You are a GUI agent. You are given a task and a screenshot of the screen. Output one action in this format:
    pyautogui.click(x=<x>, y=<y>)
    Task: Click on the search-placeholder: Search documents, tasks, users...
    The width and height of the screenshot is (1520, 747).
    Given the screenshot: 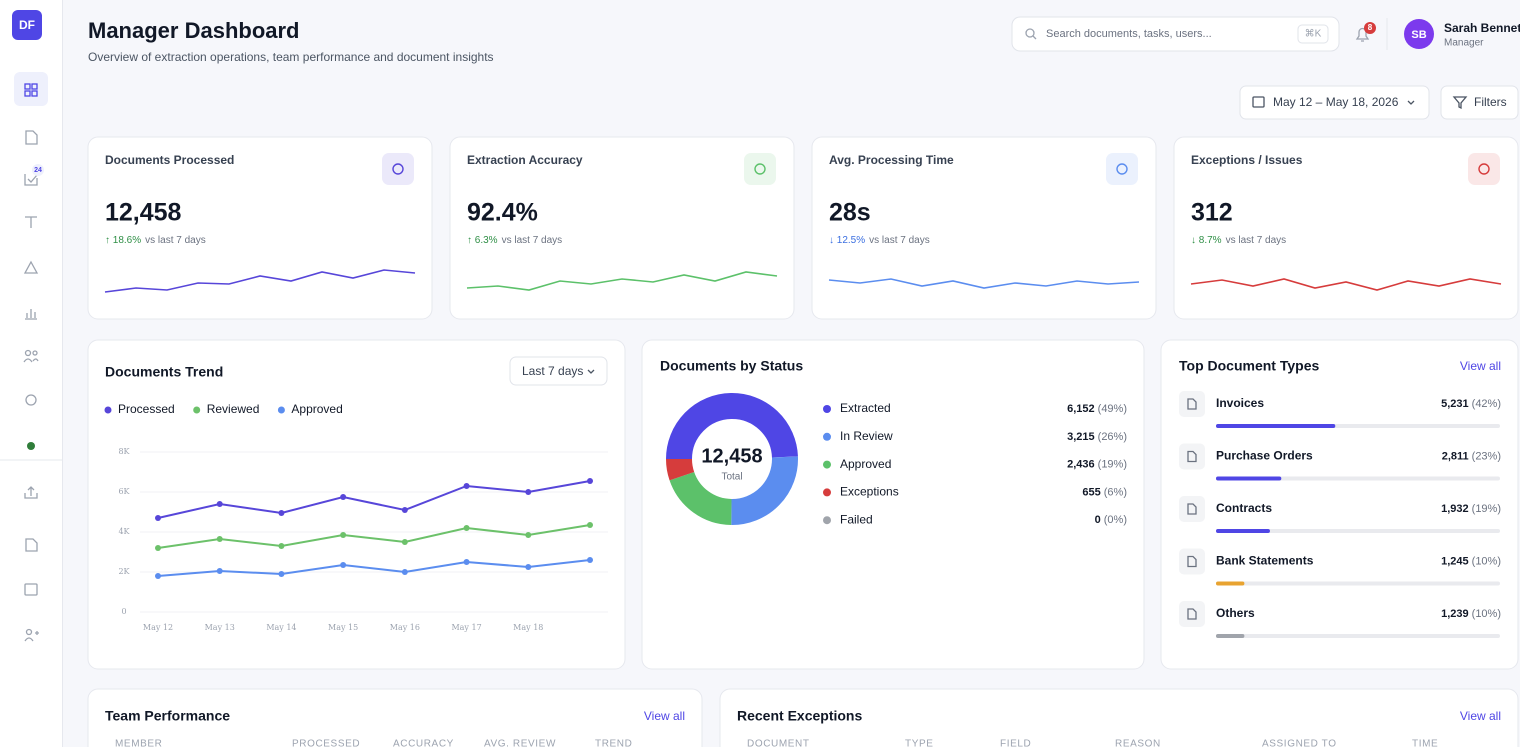 What is the action you would take?
    pyautogui.click(x=1129, y=34)
    